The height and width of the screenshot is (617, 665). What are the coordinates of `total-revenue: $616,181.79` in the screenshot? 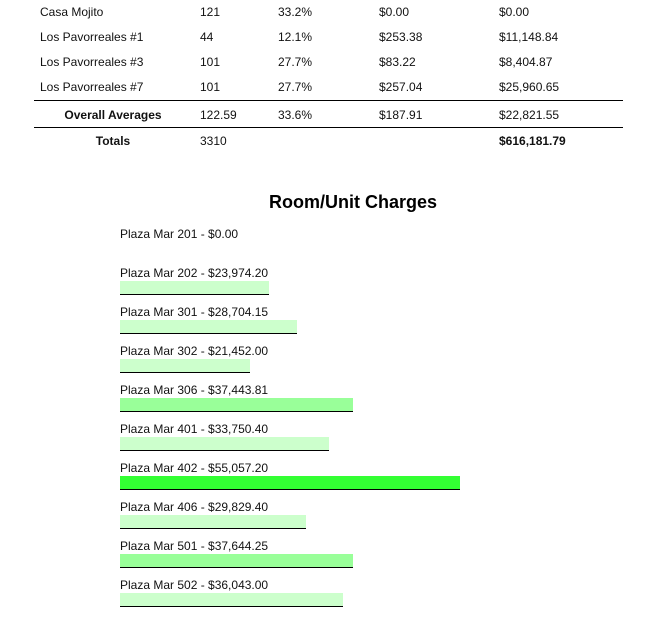 It's located at (532, 141).